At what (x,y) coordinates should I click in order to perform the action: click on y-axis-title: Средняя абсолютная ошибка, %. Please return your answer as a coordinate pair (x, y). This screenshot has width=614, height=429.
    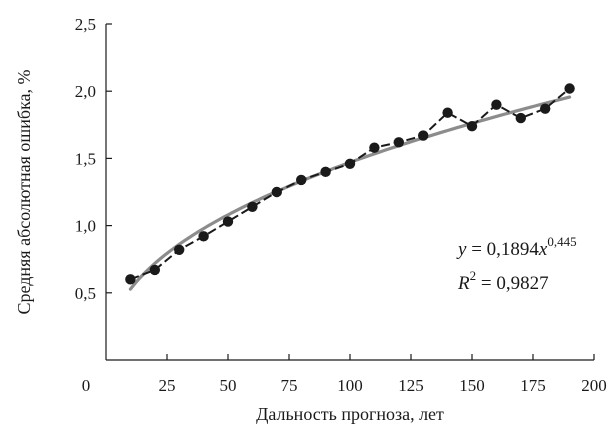
    Looking at the image, I should click on (24, 191).